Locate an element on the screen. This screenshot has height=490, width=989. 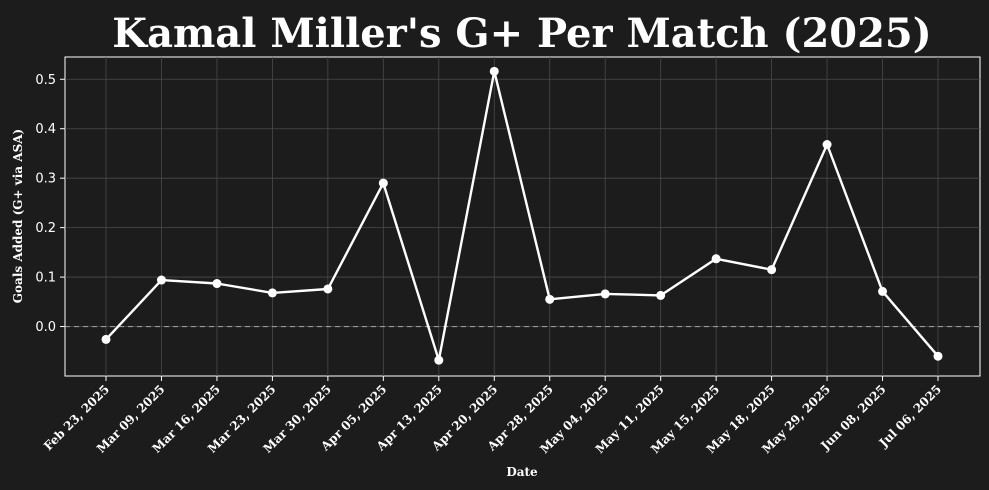
x-axis-label: Date is located at coordinates (522, 472).